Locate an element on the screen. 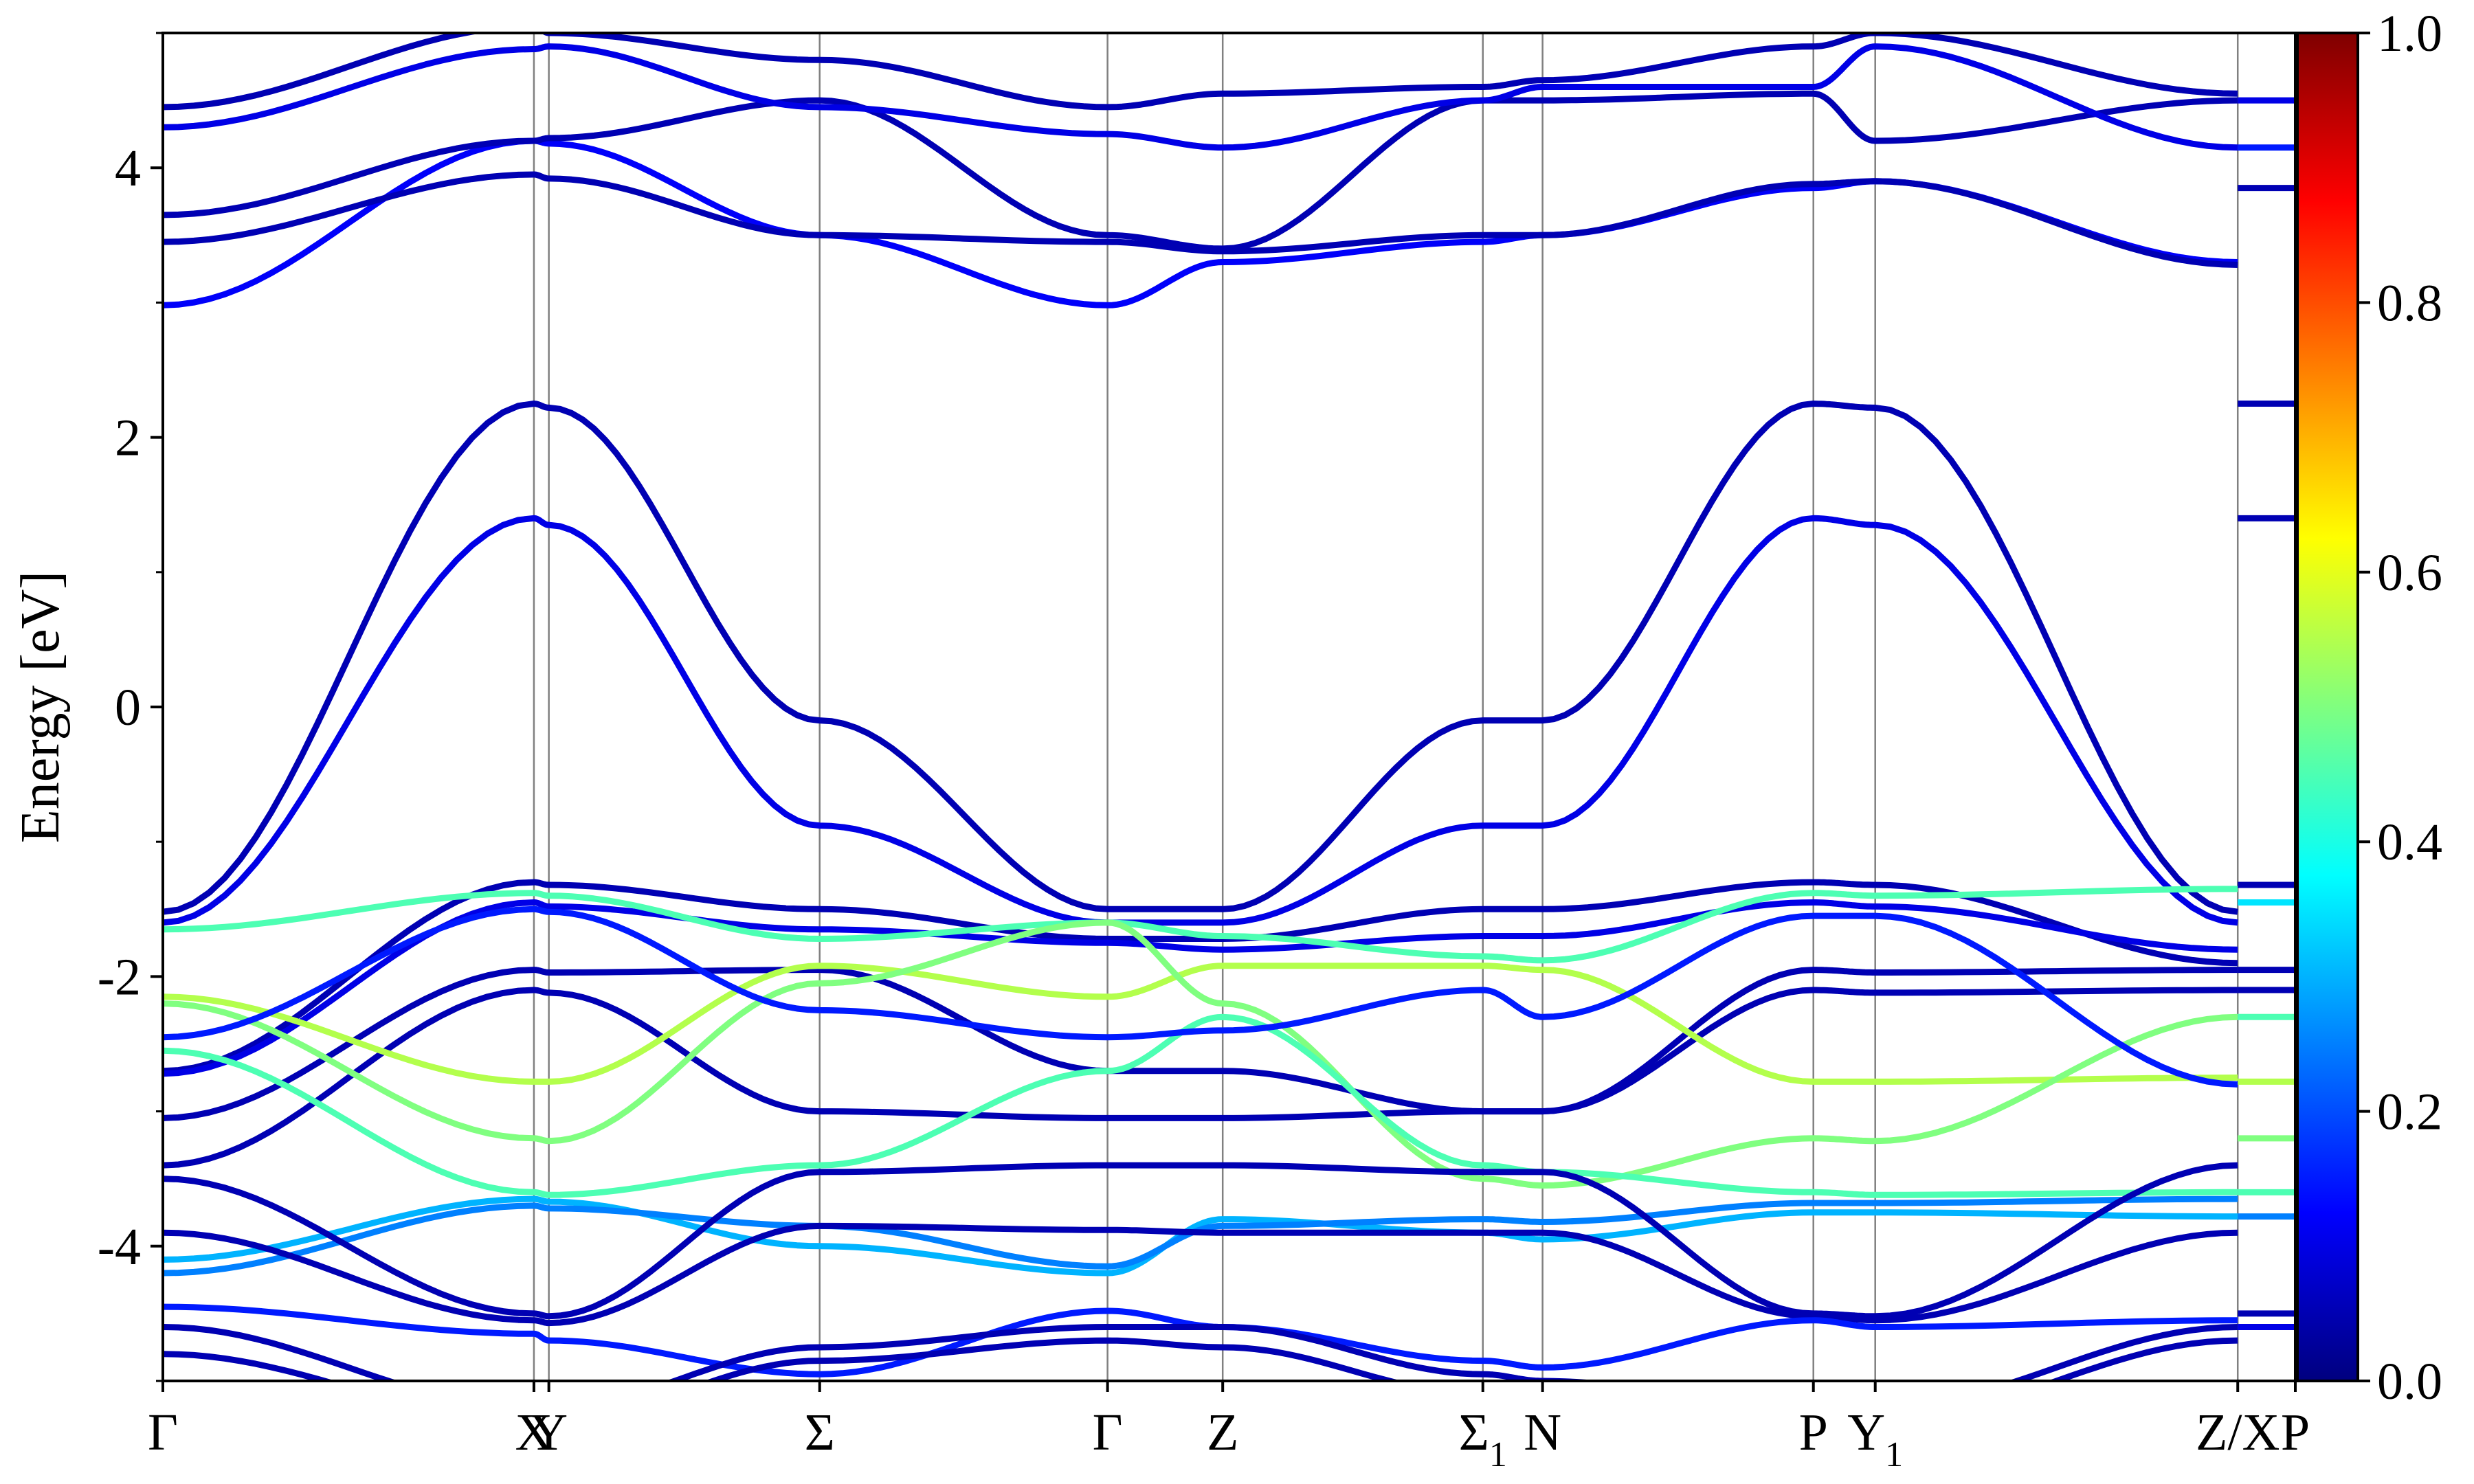 The image size is (2474, 1484). colorbar-tick-label: 0.4 is located at coordinates (2409, 842).